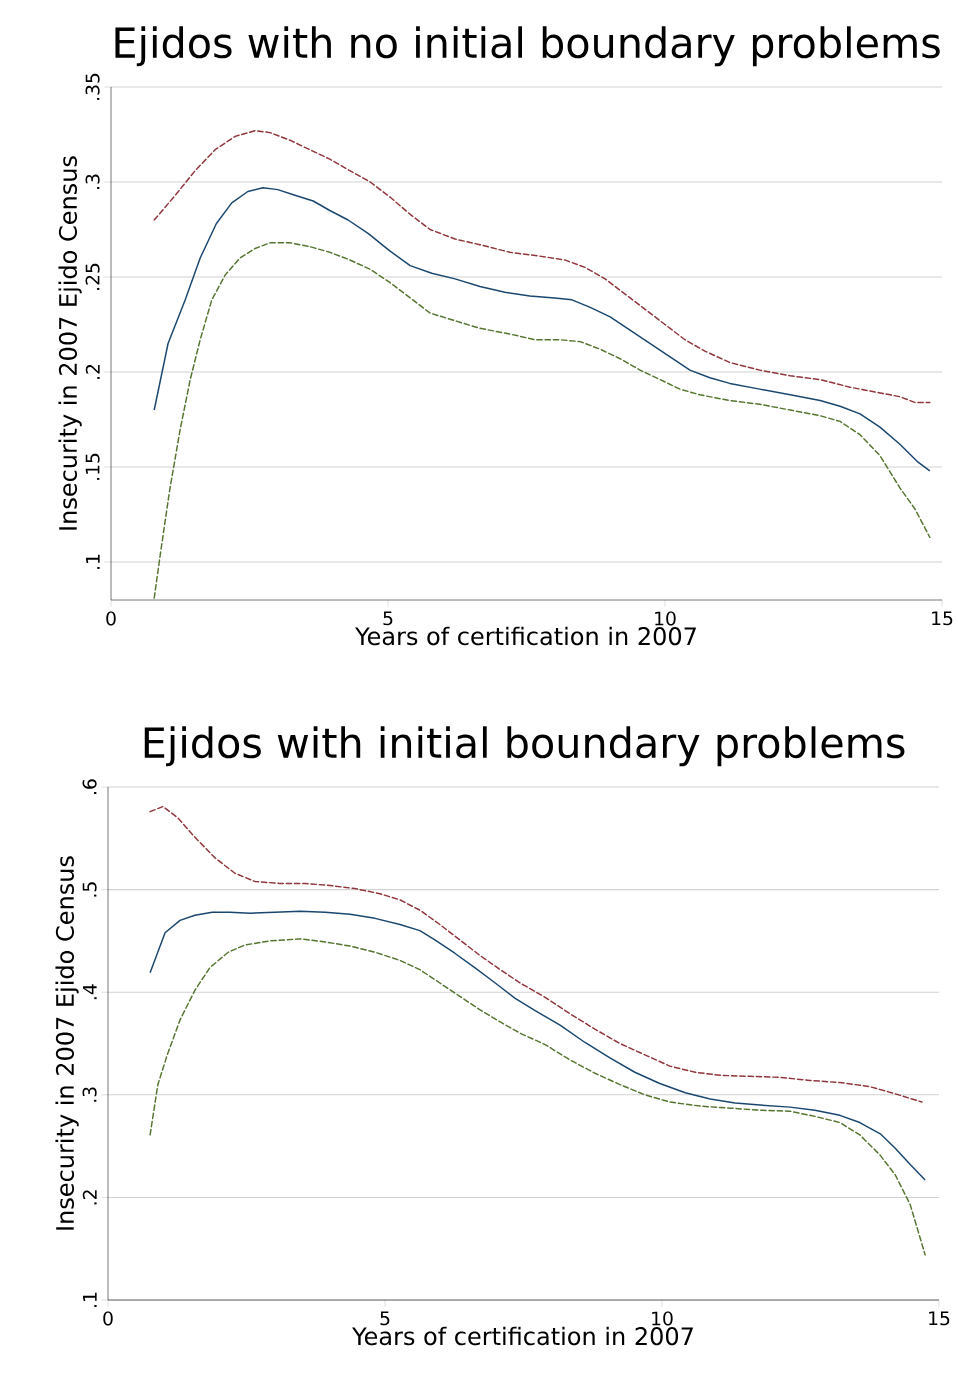 The height and width of the screenshot is (1397, 958). What do you see at coordinates (90, 992) in the screenshot?
I see `y-tick-label: .4` at bounding box center [90, 992].